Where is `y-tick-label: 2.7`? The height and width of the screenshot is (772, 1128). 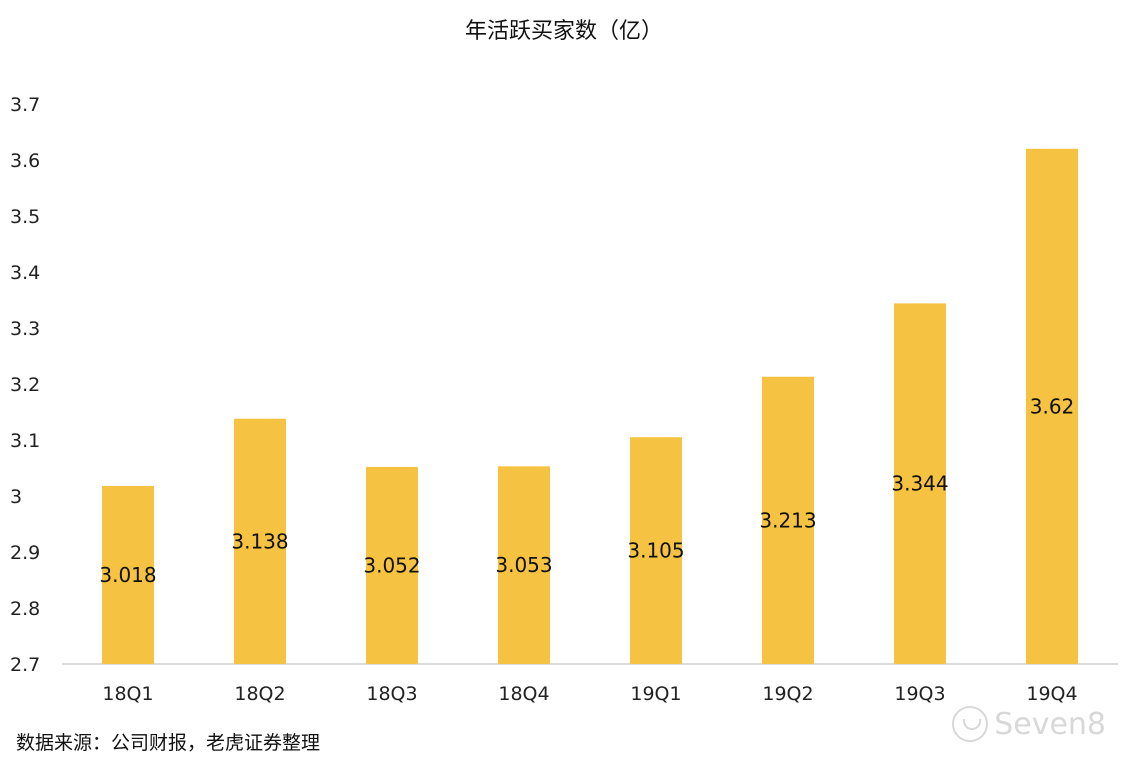
y-tick-label: 2.7 is located at coordinates (25, 665).